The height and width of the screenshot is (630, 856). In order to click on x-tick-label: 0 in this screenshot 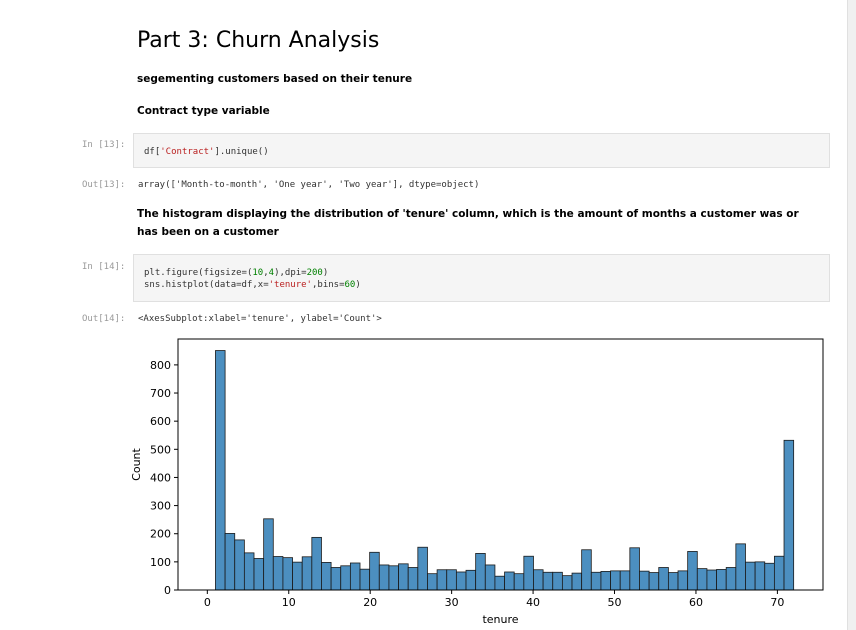, I will do `click(207, 602)`.